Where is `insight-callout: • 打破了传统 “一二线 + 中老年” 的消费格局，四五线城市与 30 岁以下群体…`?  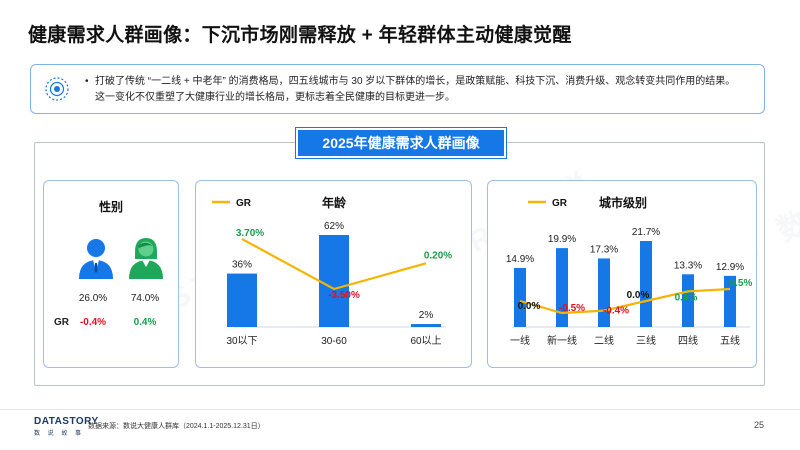 insight-callout: • 打破了传统 “一二线 + 中老年” 的消费格局，四五线城市与 30 岁以下群体… is located at coordinates (397, 89).